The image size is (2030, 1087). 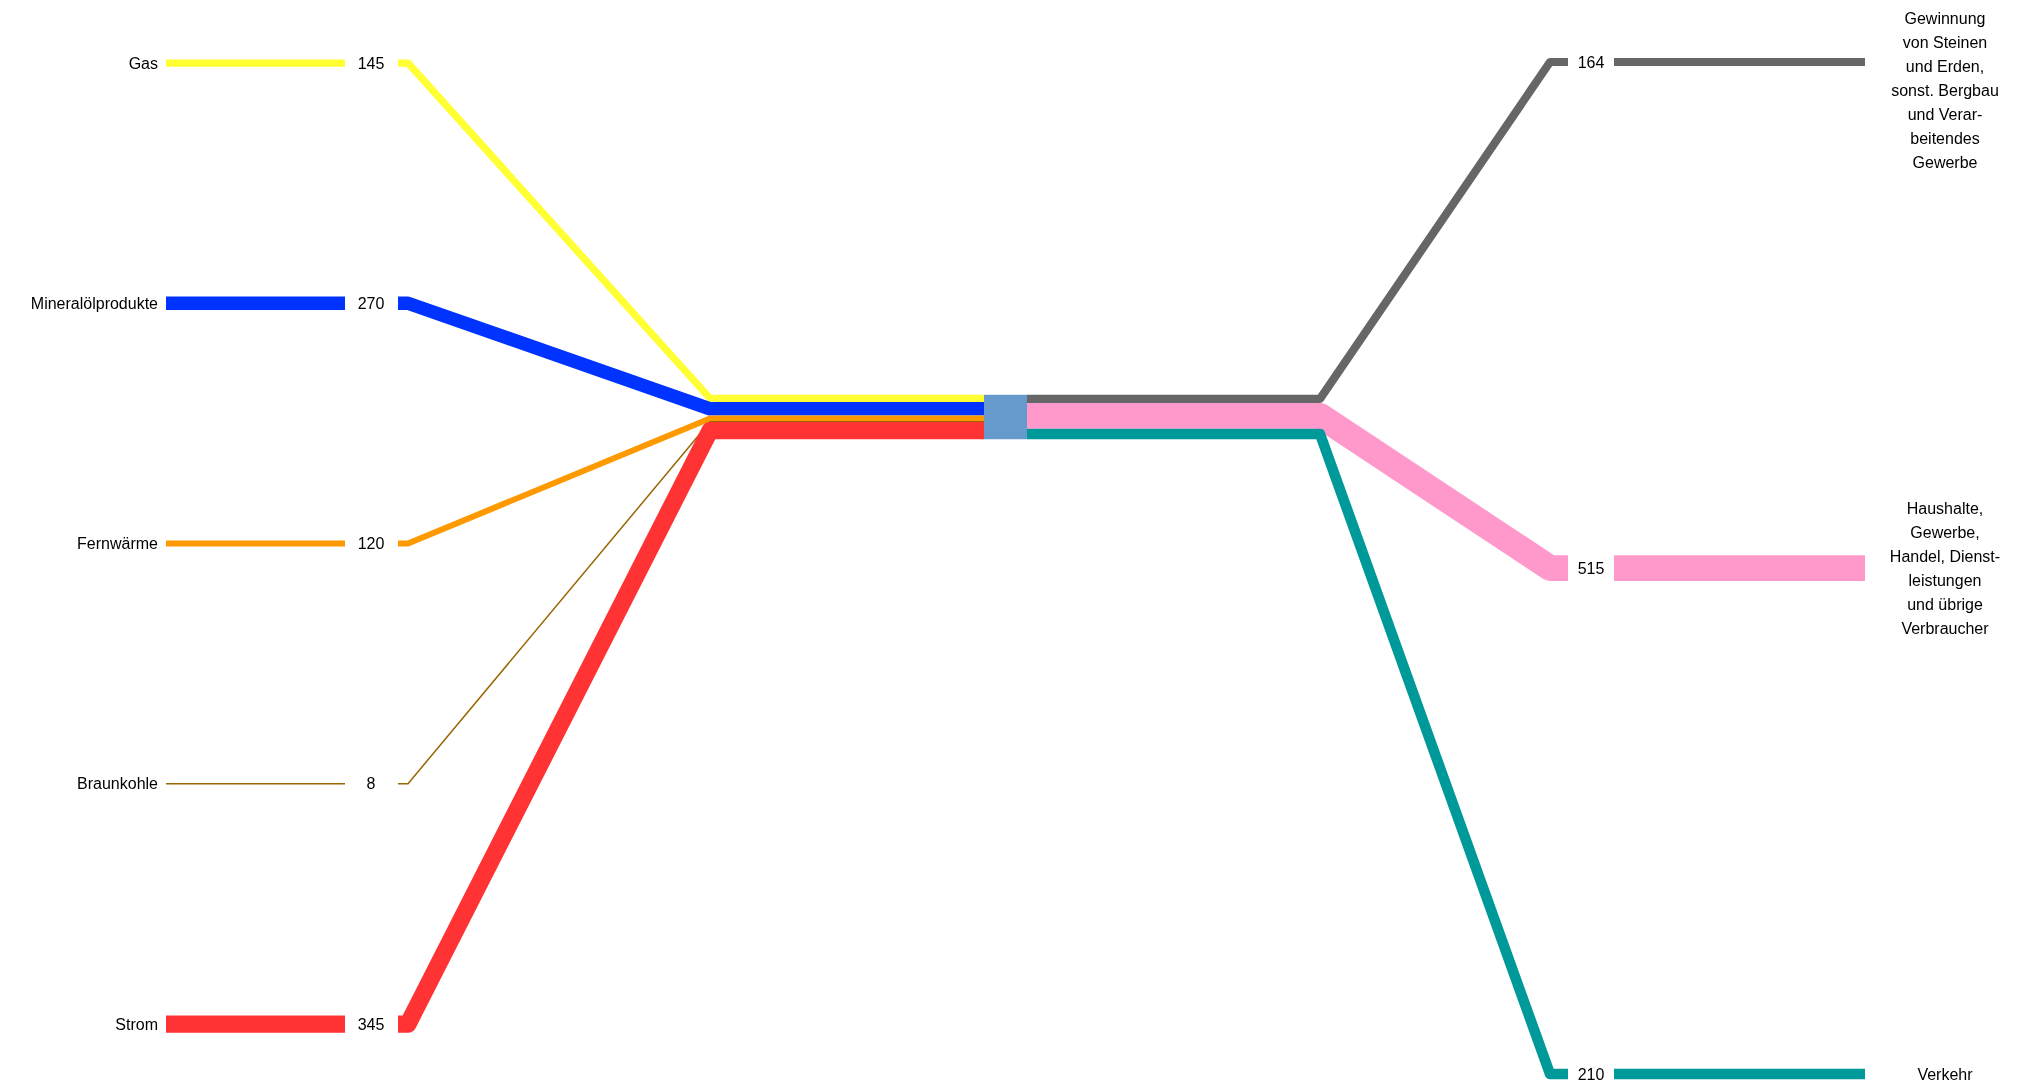 I want to click on category-label: Haushalte, Gewerbe, Handel, Dienst- leistungen und übrige Verbraucher, so click(x=1945, y=568).